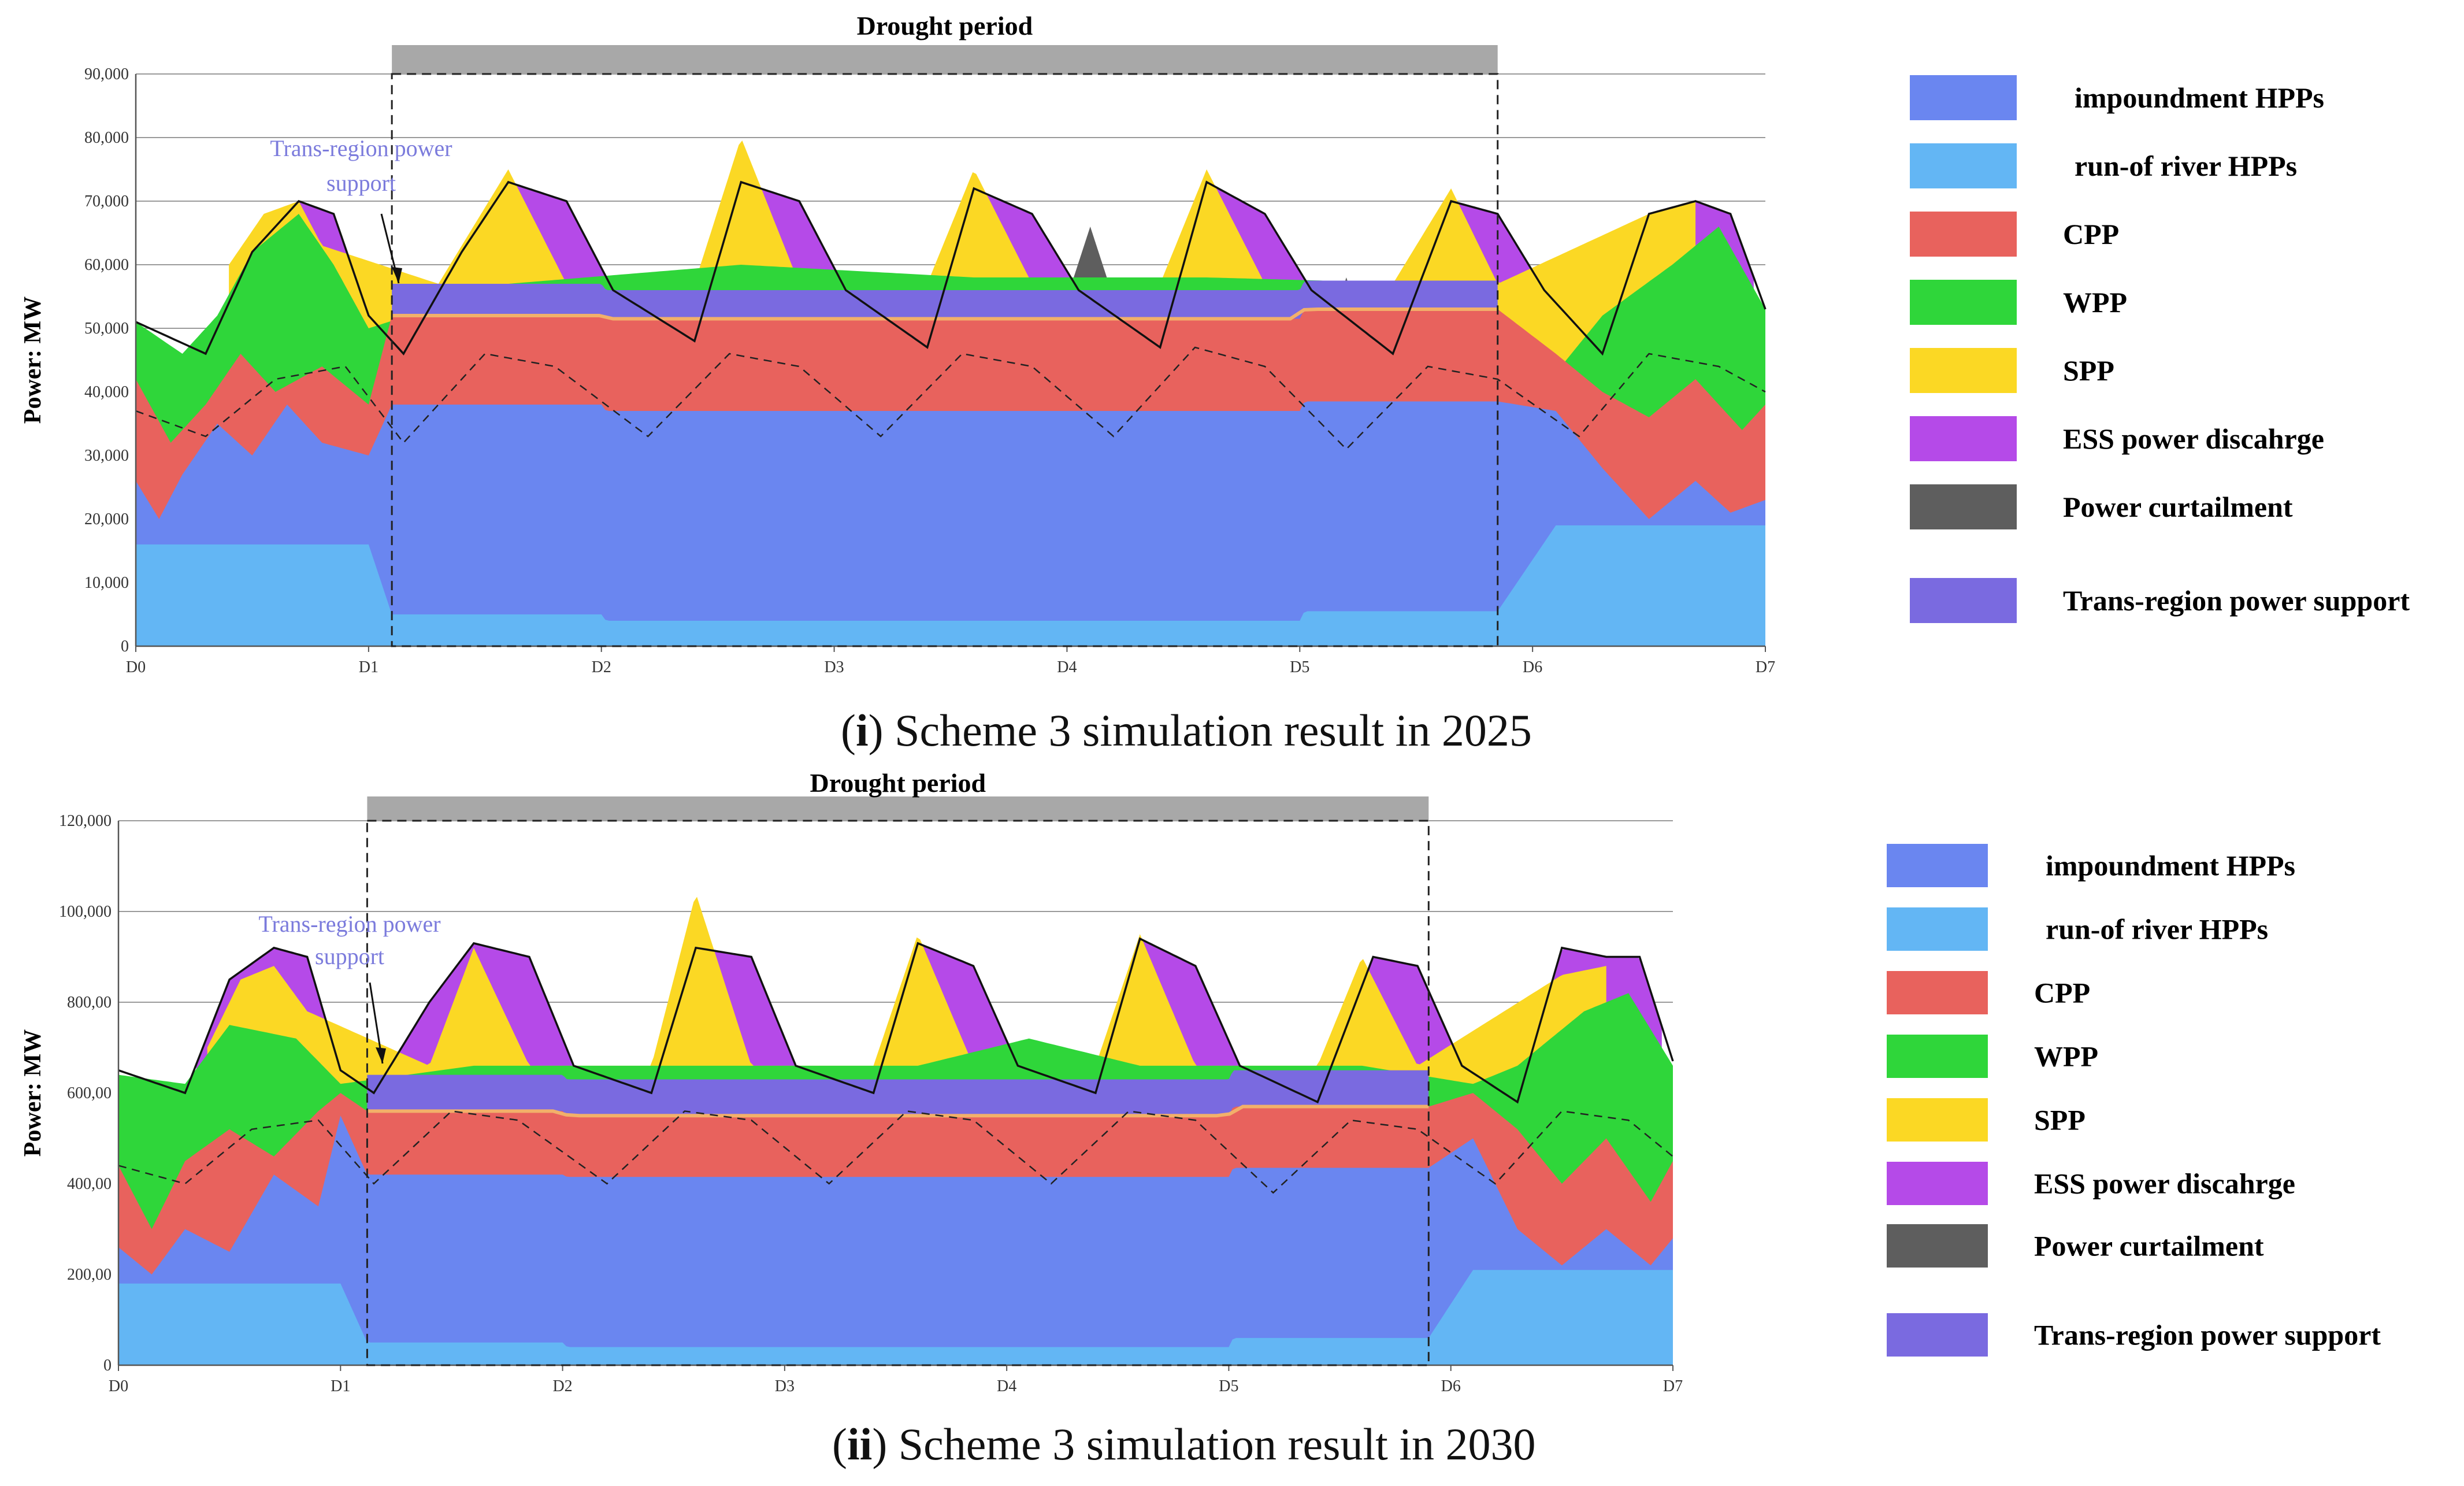 This screenshot has width=2464, height=1486. Describe the element at coordinates (85, 912) in the screenshot. I see `y-tick-label: 100,000` at that location.